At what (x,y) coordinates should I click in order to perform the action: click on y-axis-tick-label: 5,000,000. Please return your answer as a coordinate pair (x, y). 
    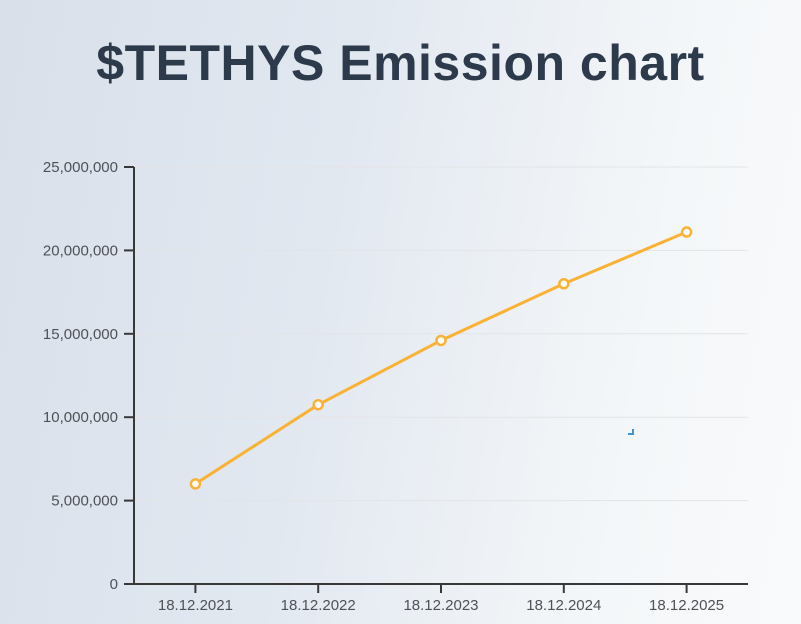
    Looking at the image, I should click on (84, 501).